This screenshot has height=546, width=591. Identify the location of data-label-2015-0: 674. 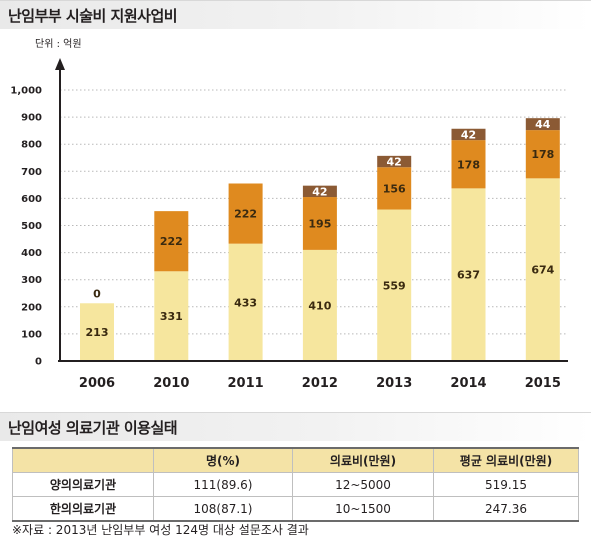
(542, 270).